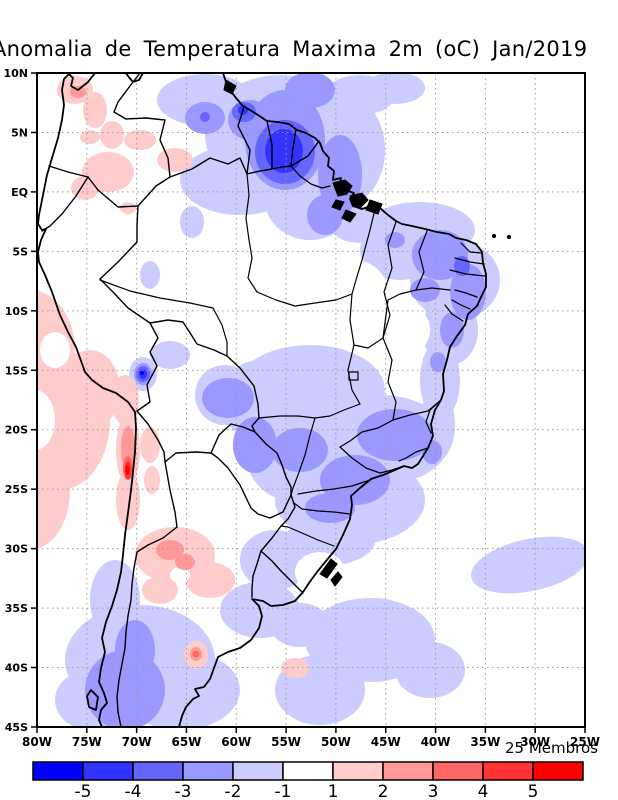 Image resolution: width=618 pixels, height=800 pixels. Describe the element at coordinates (483, 791) in the screenshot. I see `colorbar-tick-label: 4` at that location.